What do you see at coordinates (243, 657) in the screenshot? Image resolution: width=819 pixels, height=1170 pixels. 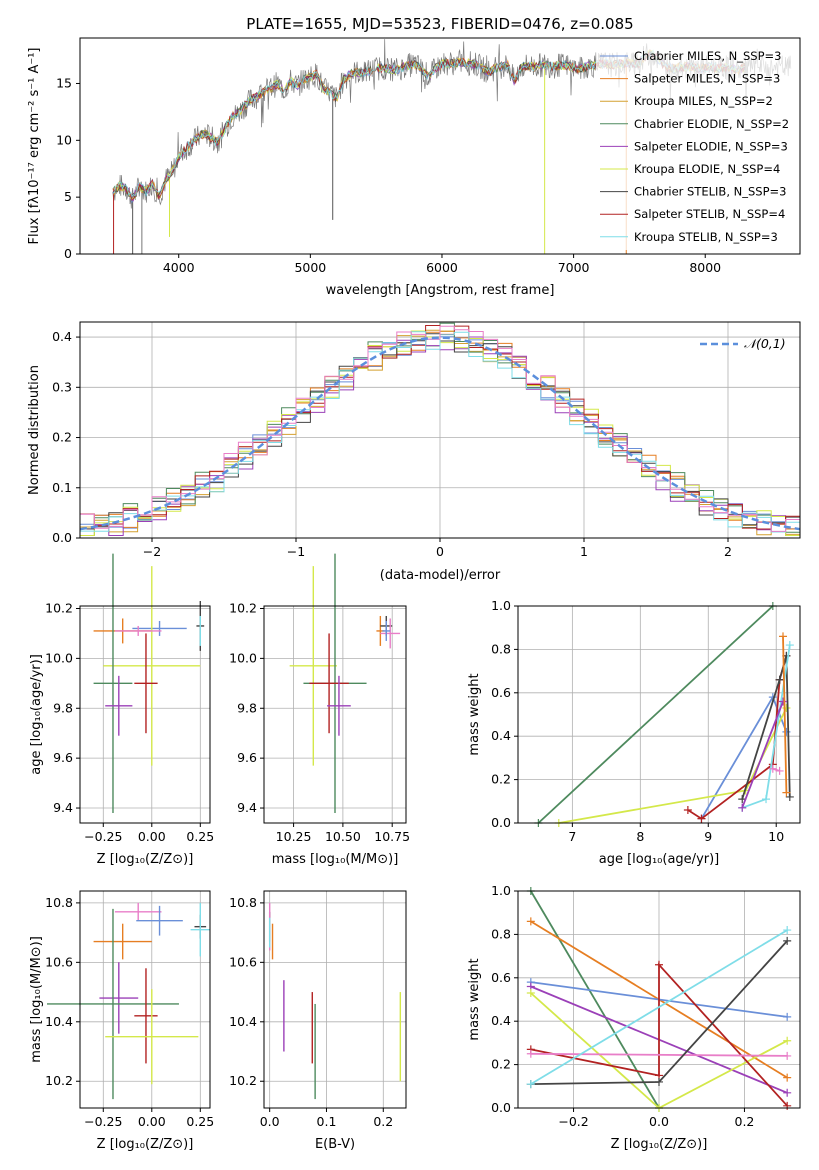 I see `age-vs-mass-ytick-label: 10.0` at bounding box center [243, 657].